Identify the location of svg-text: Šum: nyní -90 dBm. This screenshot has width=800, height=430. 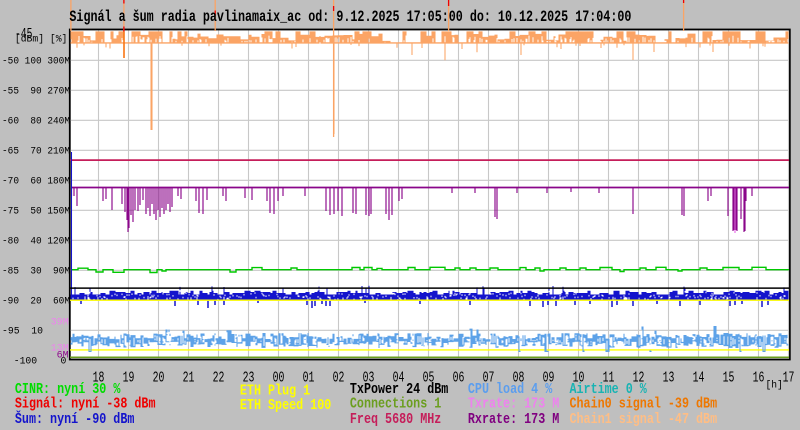
(74, 419).